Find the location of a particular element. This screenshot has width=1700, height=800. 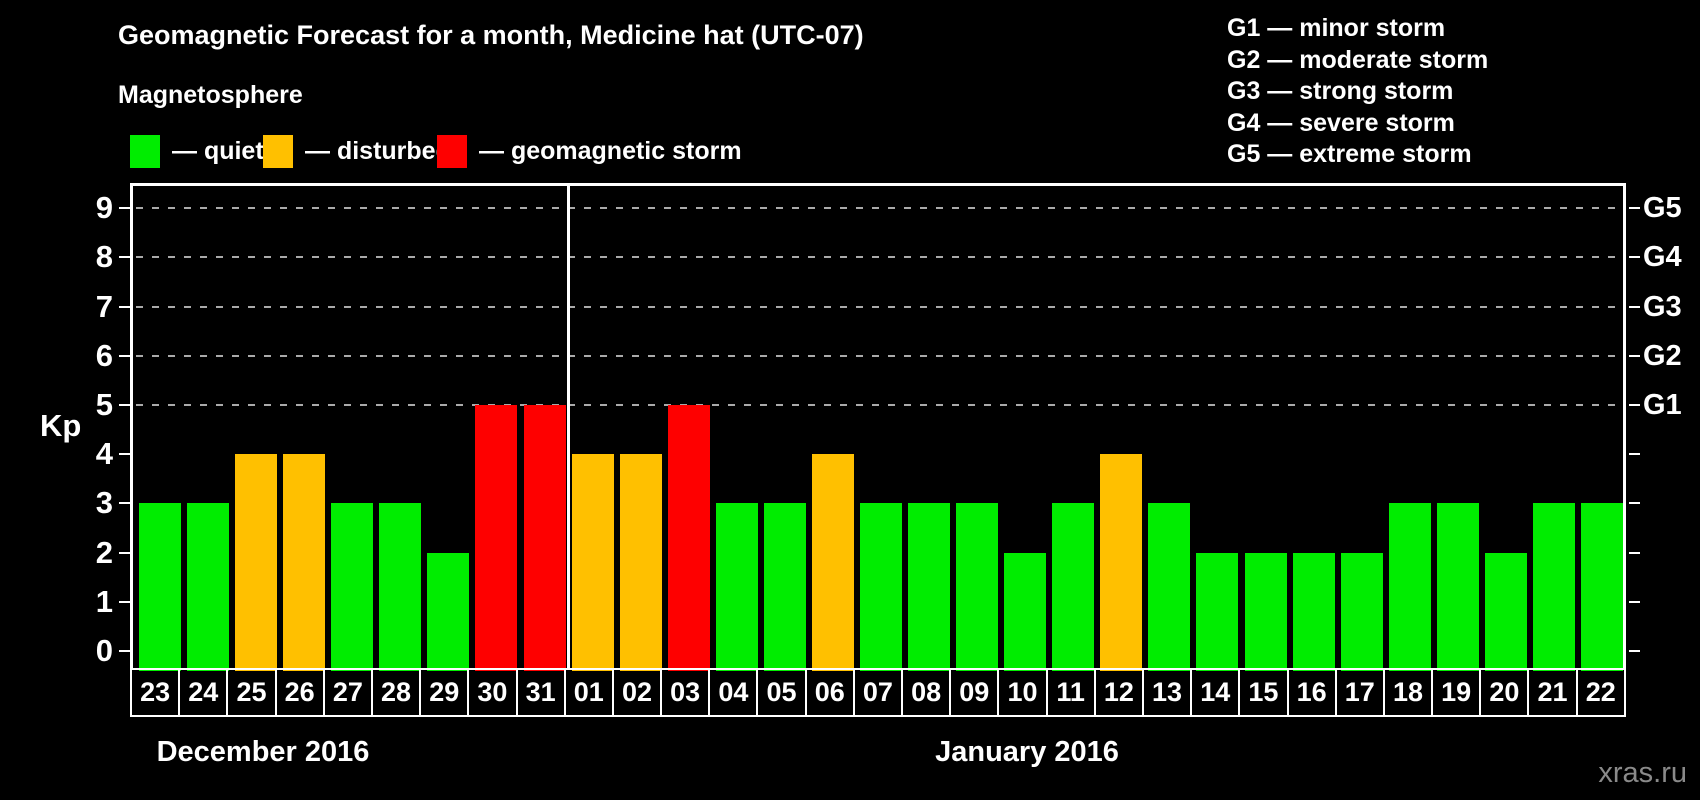

day-label-13: 13 is located at coordinates (1167, 692).